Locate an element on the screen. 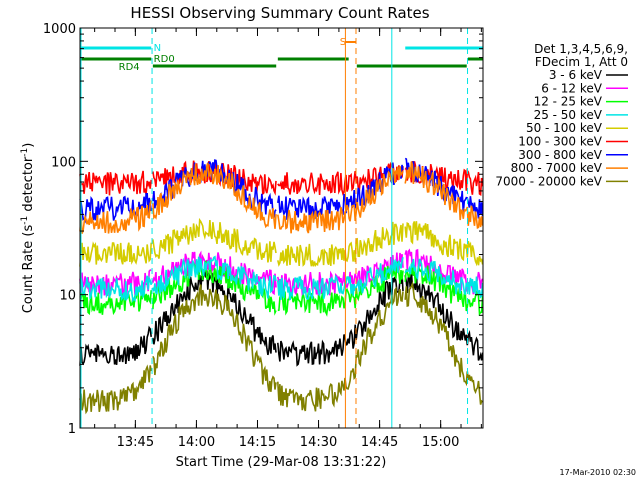 The width and height of the screenshot is (640, 480). legend-item-label: 50 - 100 keV is located at coordinates (564, 128).